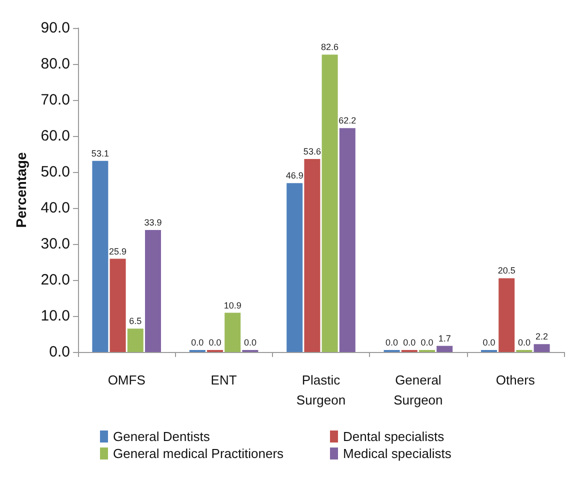  I want to click on y-tick-label: 20.0, so click(55, 280).